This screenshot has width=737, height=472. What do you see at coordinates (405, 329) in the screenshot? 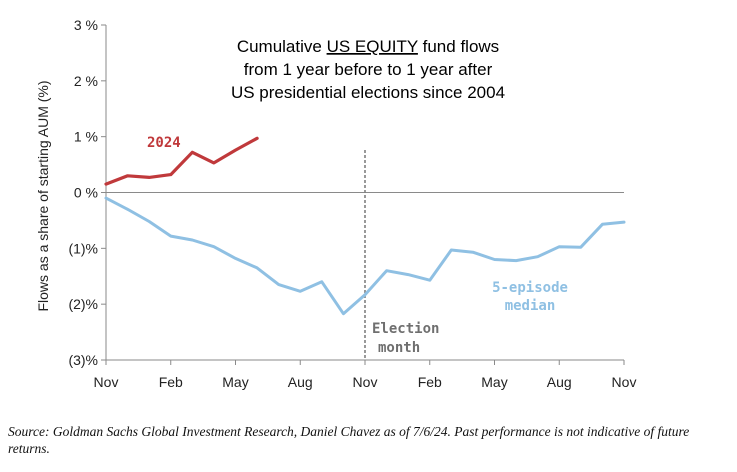
I see `election-month-label-line-1: Election` at bounding box center [405, 329].